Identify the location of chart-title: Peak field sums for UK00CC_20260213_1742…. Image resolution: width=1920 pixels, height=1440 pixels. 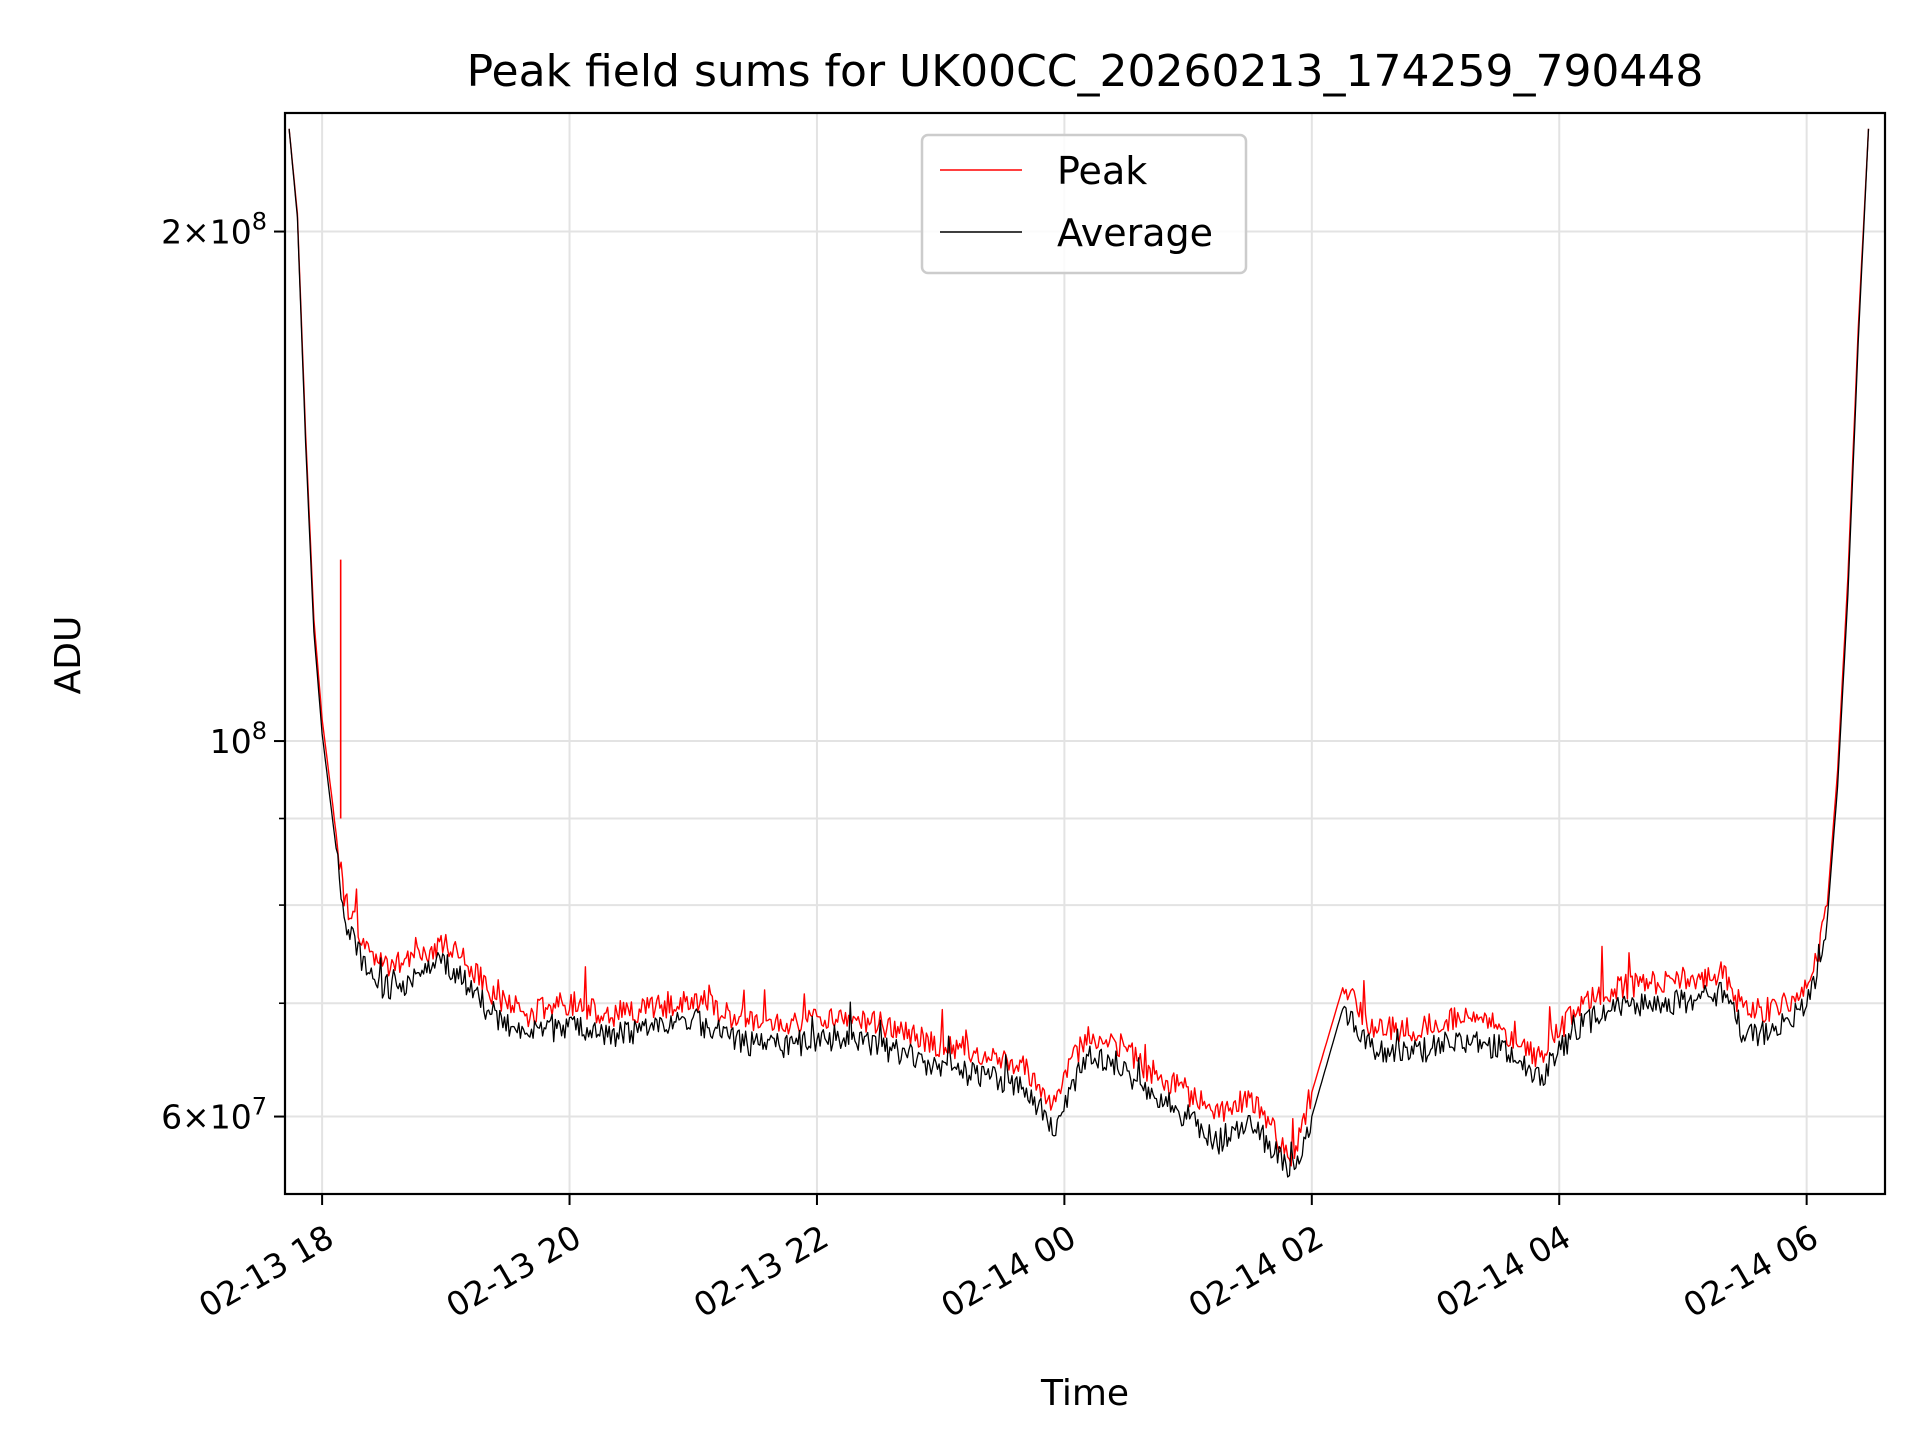
(1085, 71).